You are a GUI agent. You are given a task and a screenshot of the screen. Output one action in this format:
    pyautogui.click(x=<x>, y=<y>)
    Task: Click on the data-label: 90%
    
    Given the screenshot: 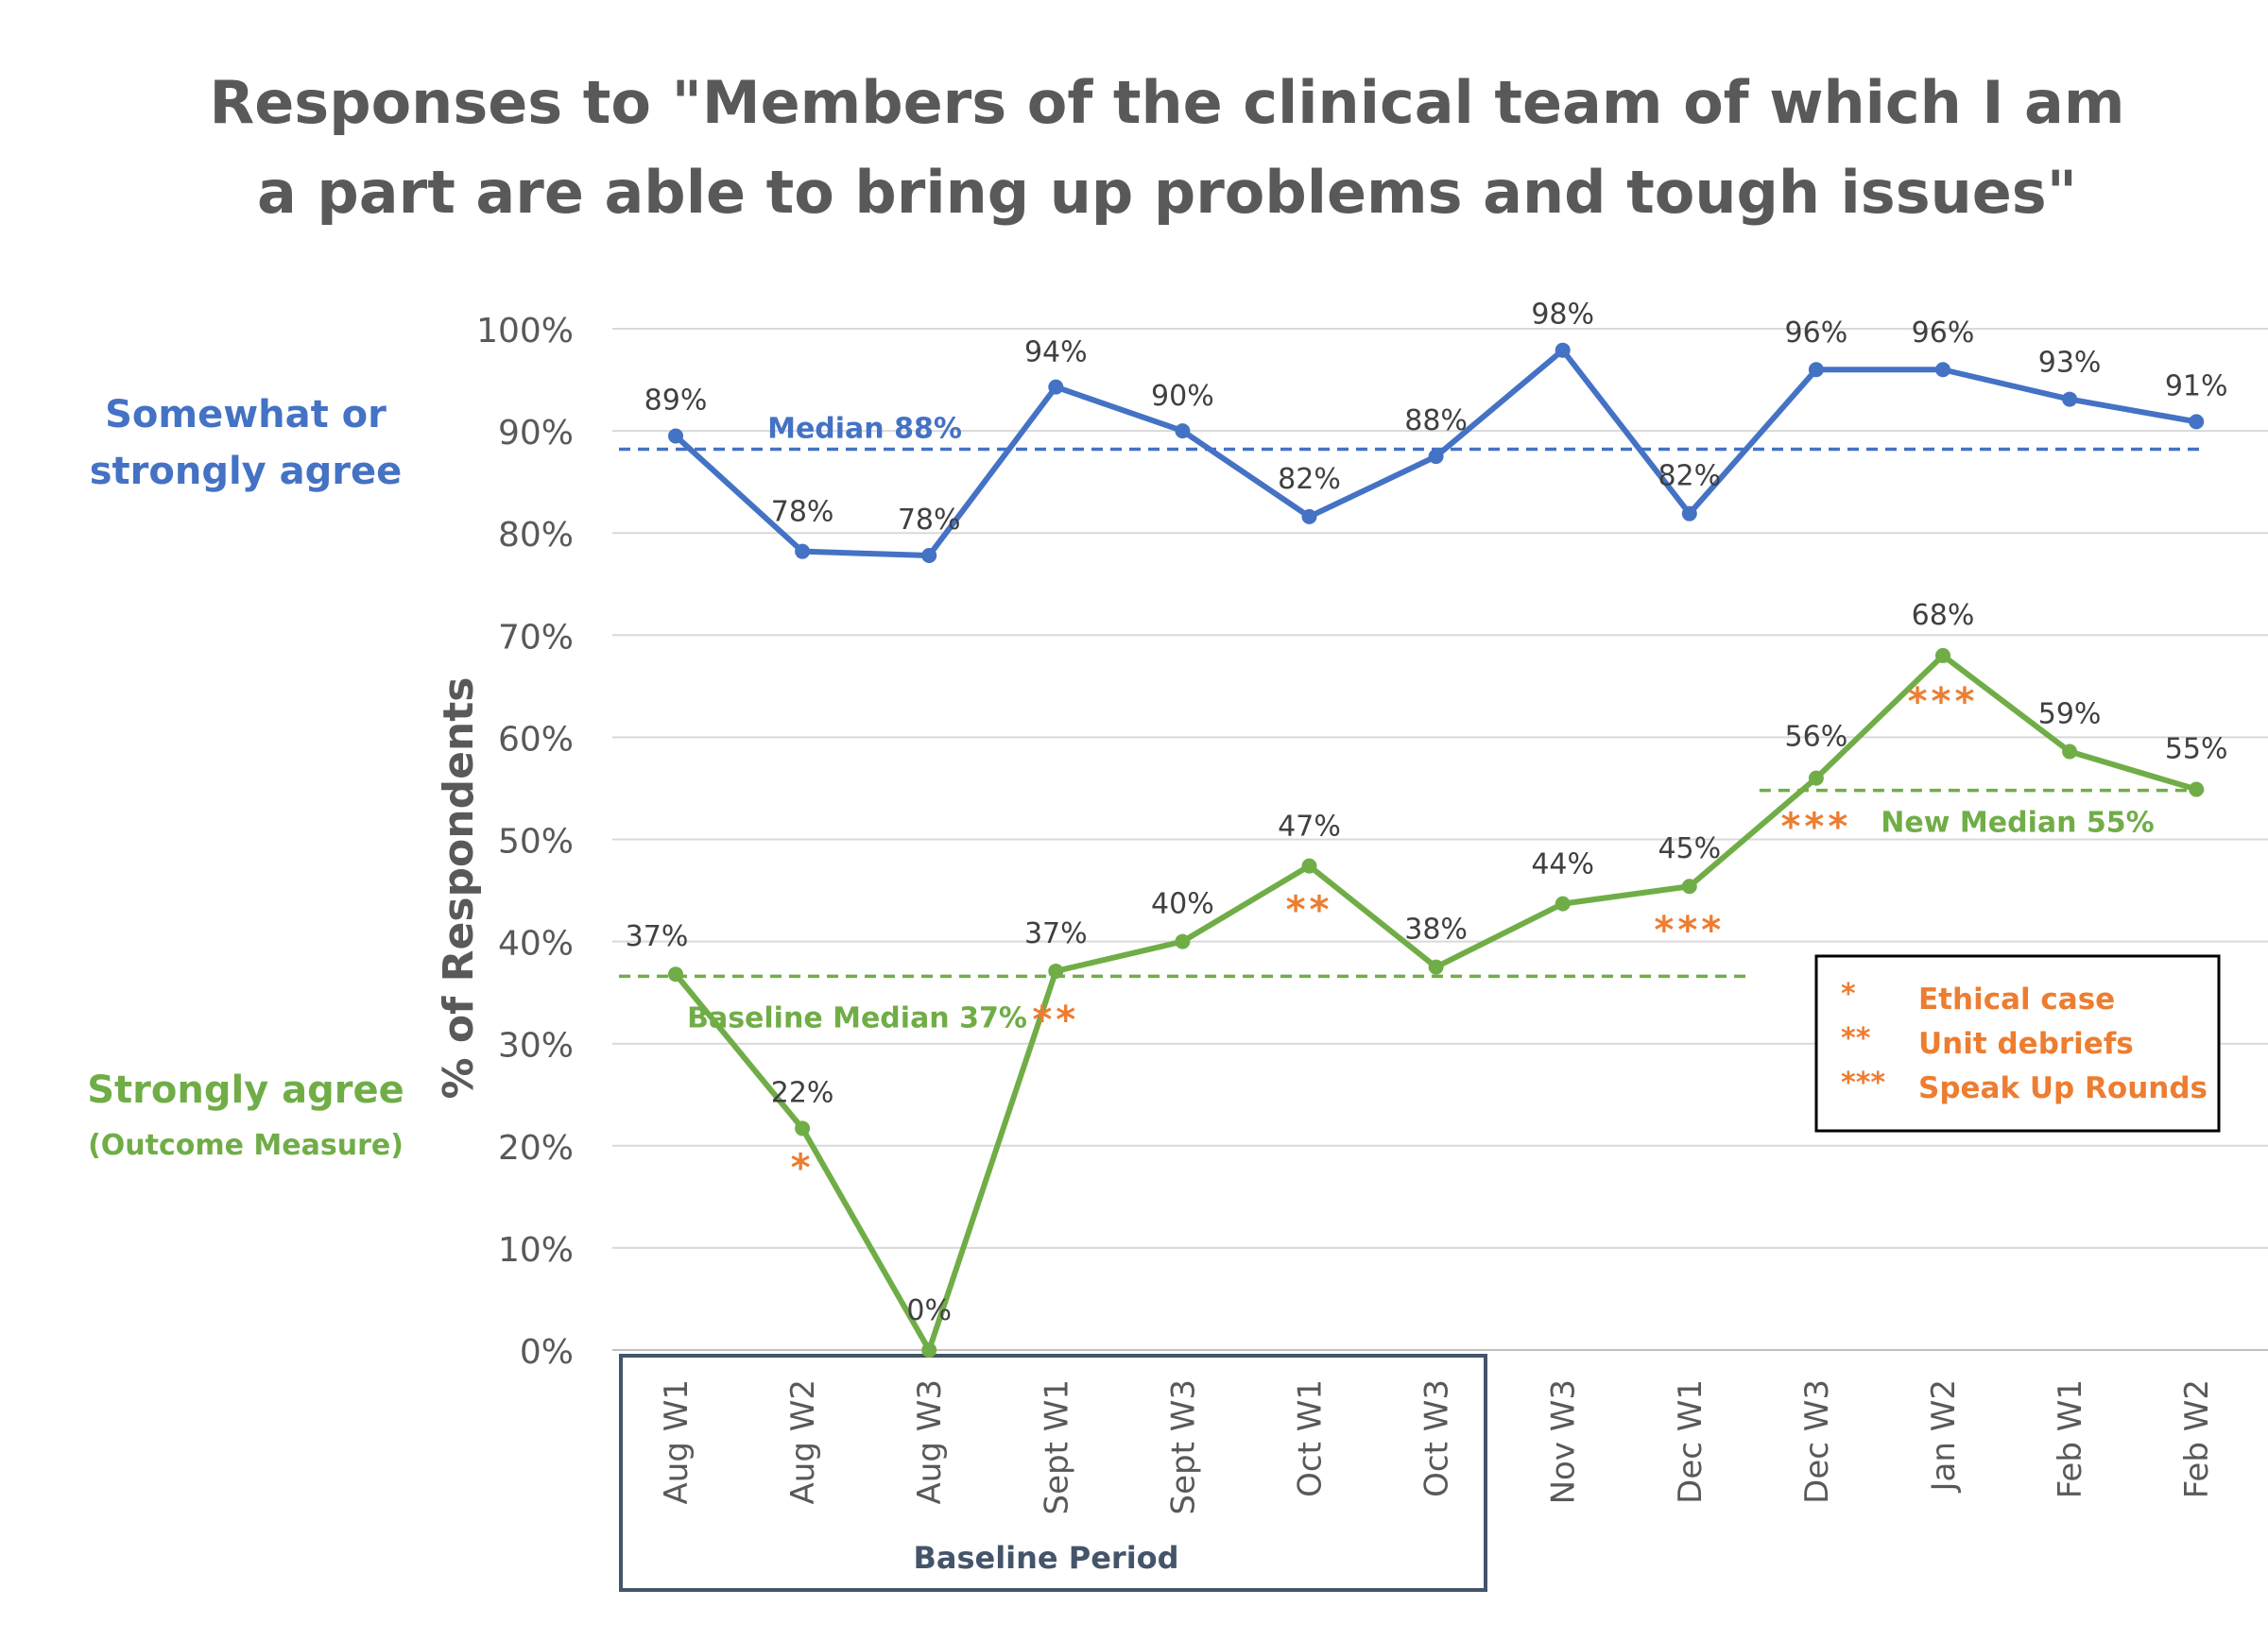 What is the action you would take?
    pyautogui.click(x=1182, y=396)
    